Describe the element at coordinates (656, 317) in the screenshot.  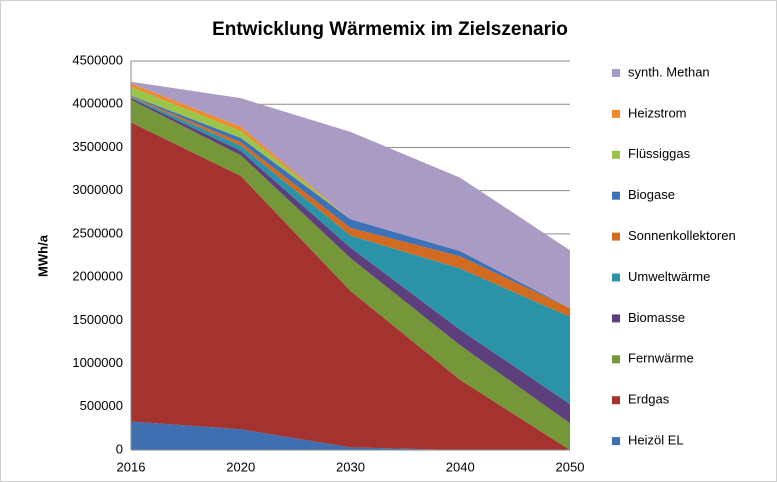
I see `legend-label: Biomasse` at that location.